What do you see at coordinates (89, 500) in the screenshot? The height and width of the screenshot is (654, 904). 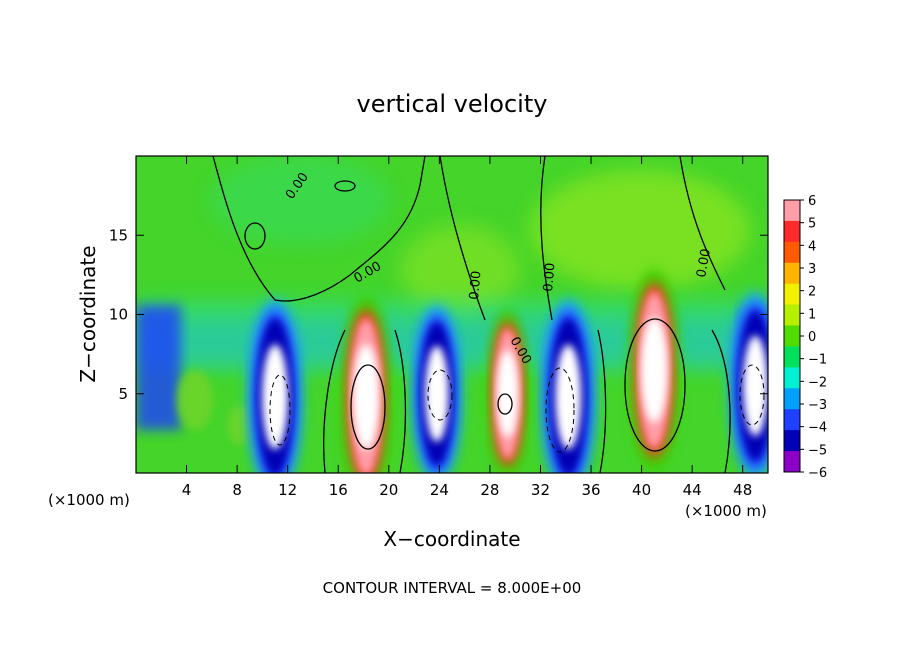 I see `x-unit-left: (×1000 m)` at bounding box center [89, 500].